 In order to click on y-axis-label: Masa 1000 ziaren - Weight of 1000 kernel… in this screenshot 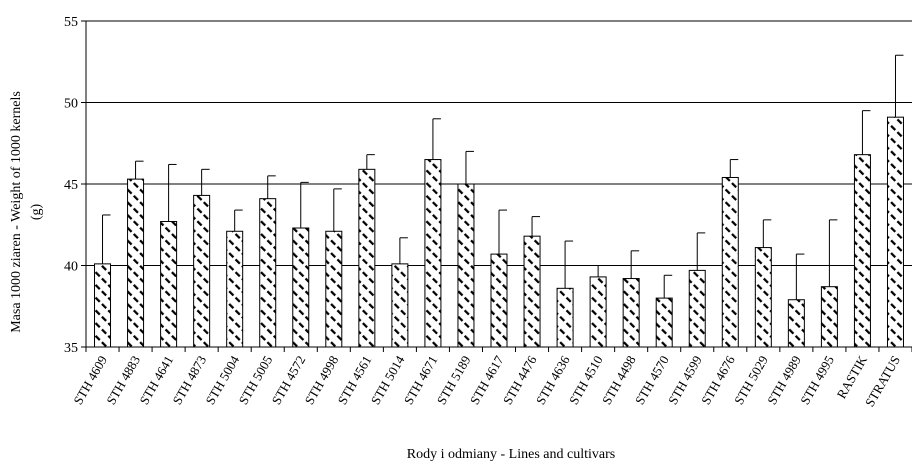, I will do `click(16, 212)`.